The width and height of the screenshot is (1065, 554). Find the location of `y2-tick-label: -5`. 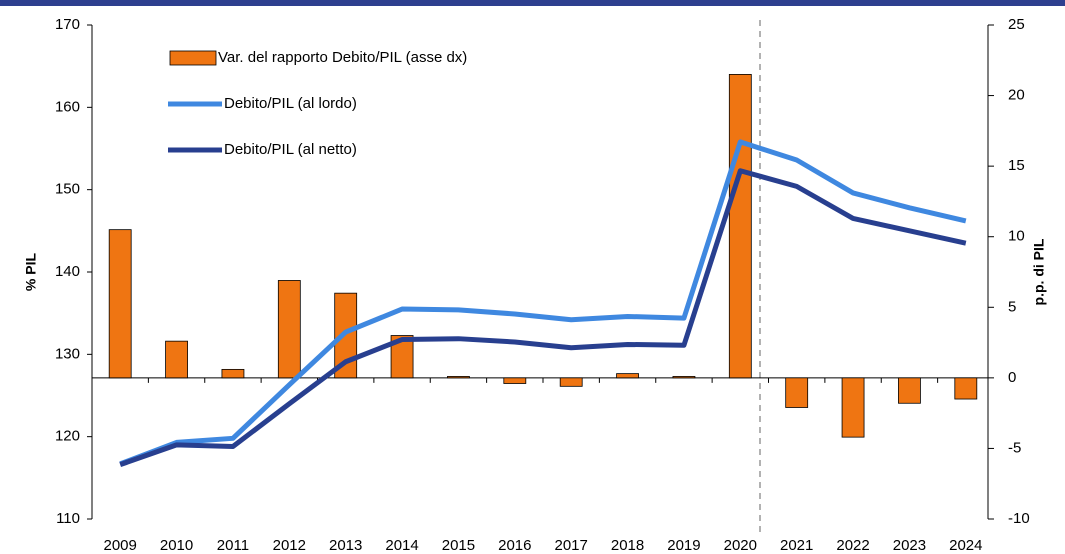

y2-tick-label: -5 is located at coordinates (1014, 447).